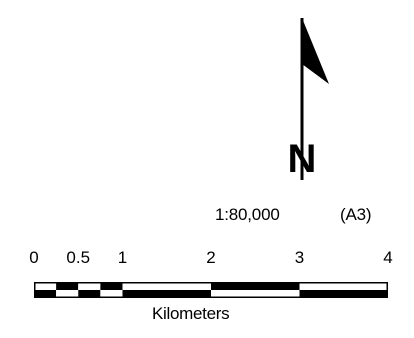 The image size is (414, 338). What do you see at coordinates (299, 257) in the screenshot?
I see `scale-tick-label: 3` at bounding box center [299, 257].